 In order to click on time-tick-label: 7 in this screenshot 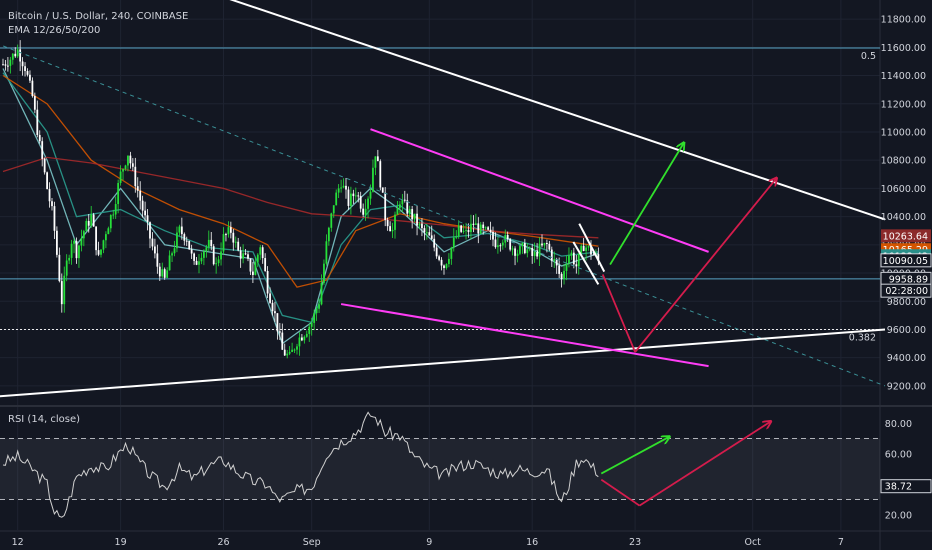, I will do `click(841, 542)`.